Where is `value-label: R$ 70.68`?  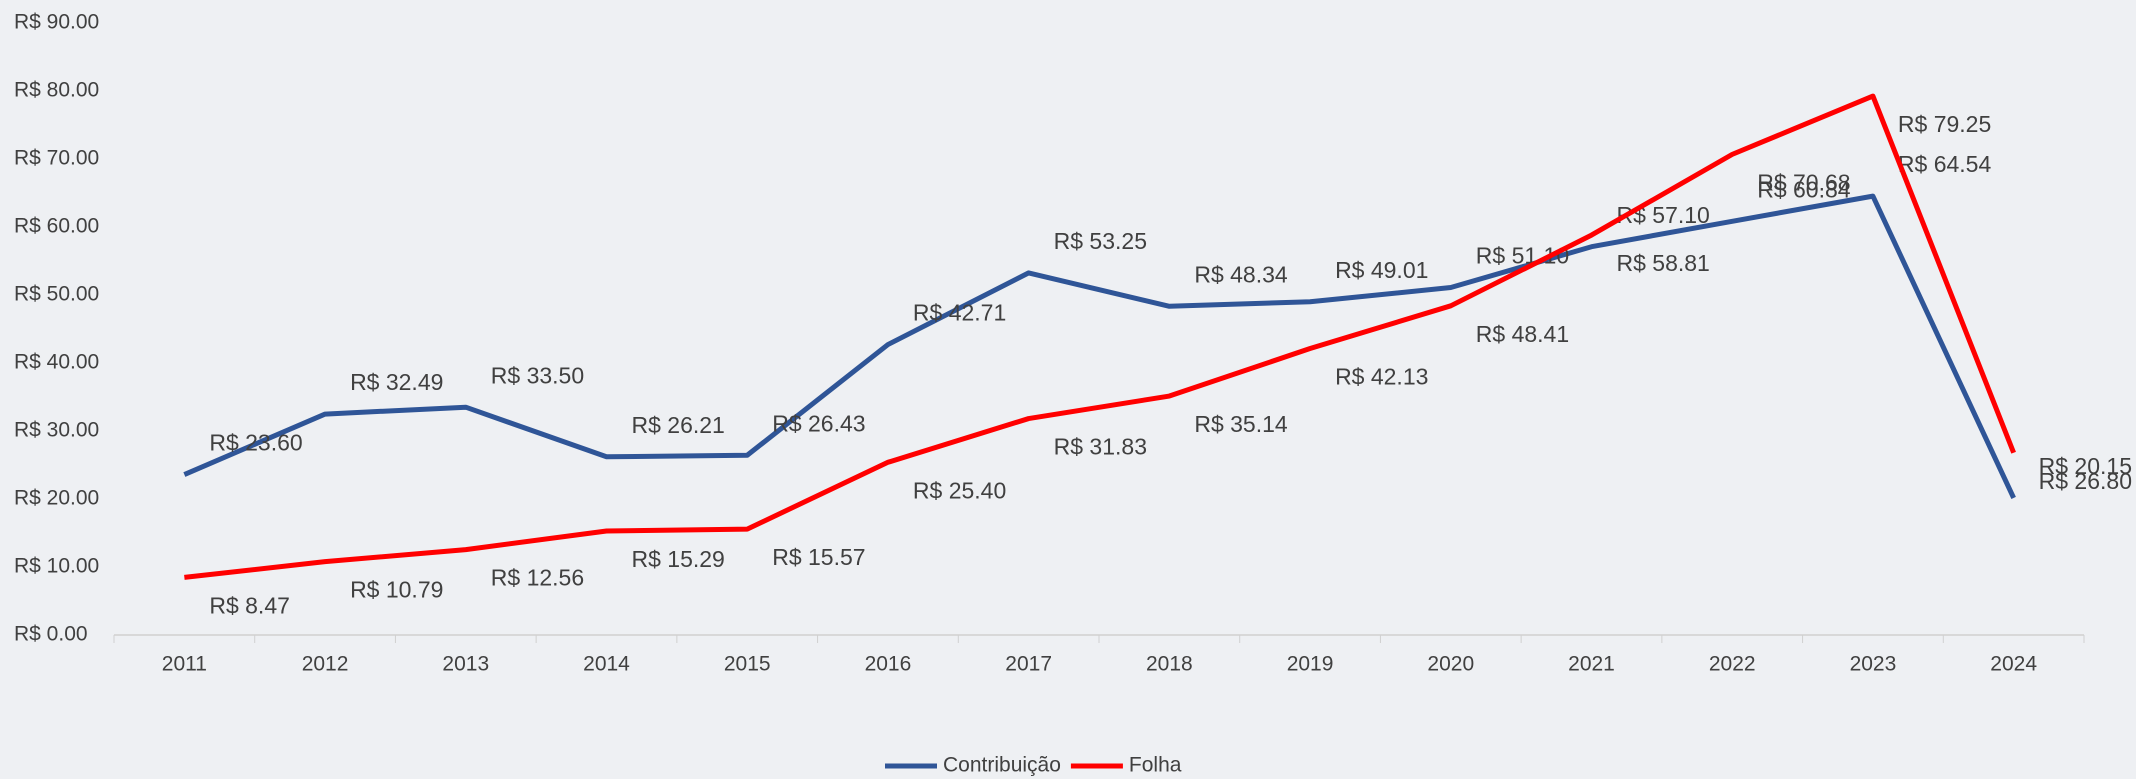
value-label: R$ 70.68 is located at coordinates (1803, 182).